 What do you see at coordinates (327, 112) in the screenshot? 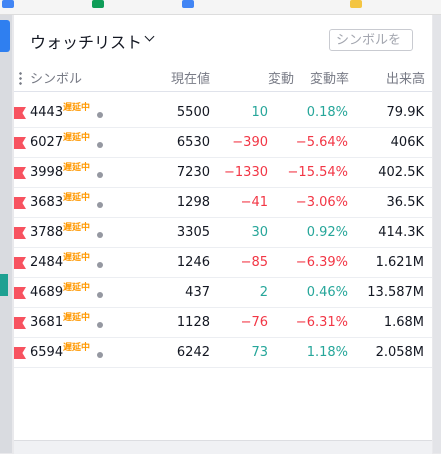
I see `change-pct: 0.18%` at bounding box center [327, 112].